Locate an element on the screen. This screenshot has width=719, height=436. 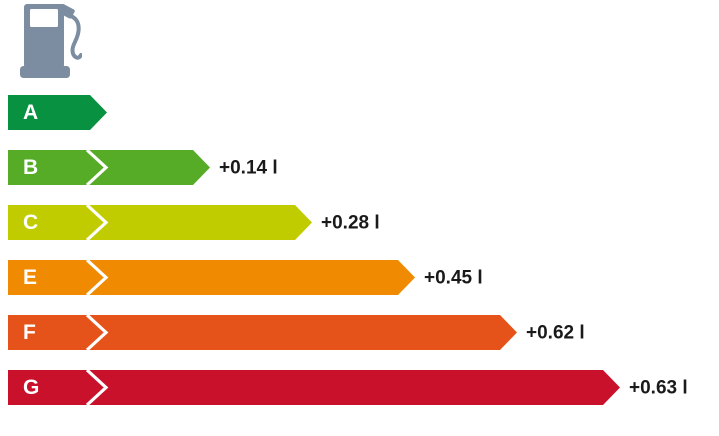
class-letter: F is located at coordinates (29, 332).